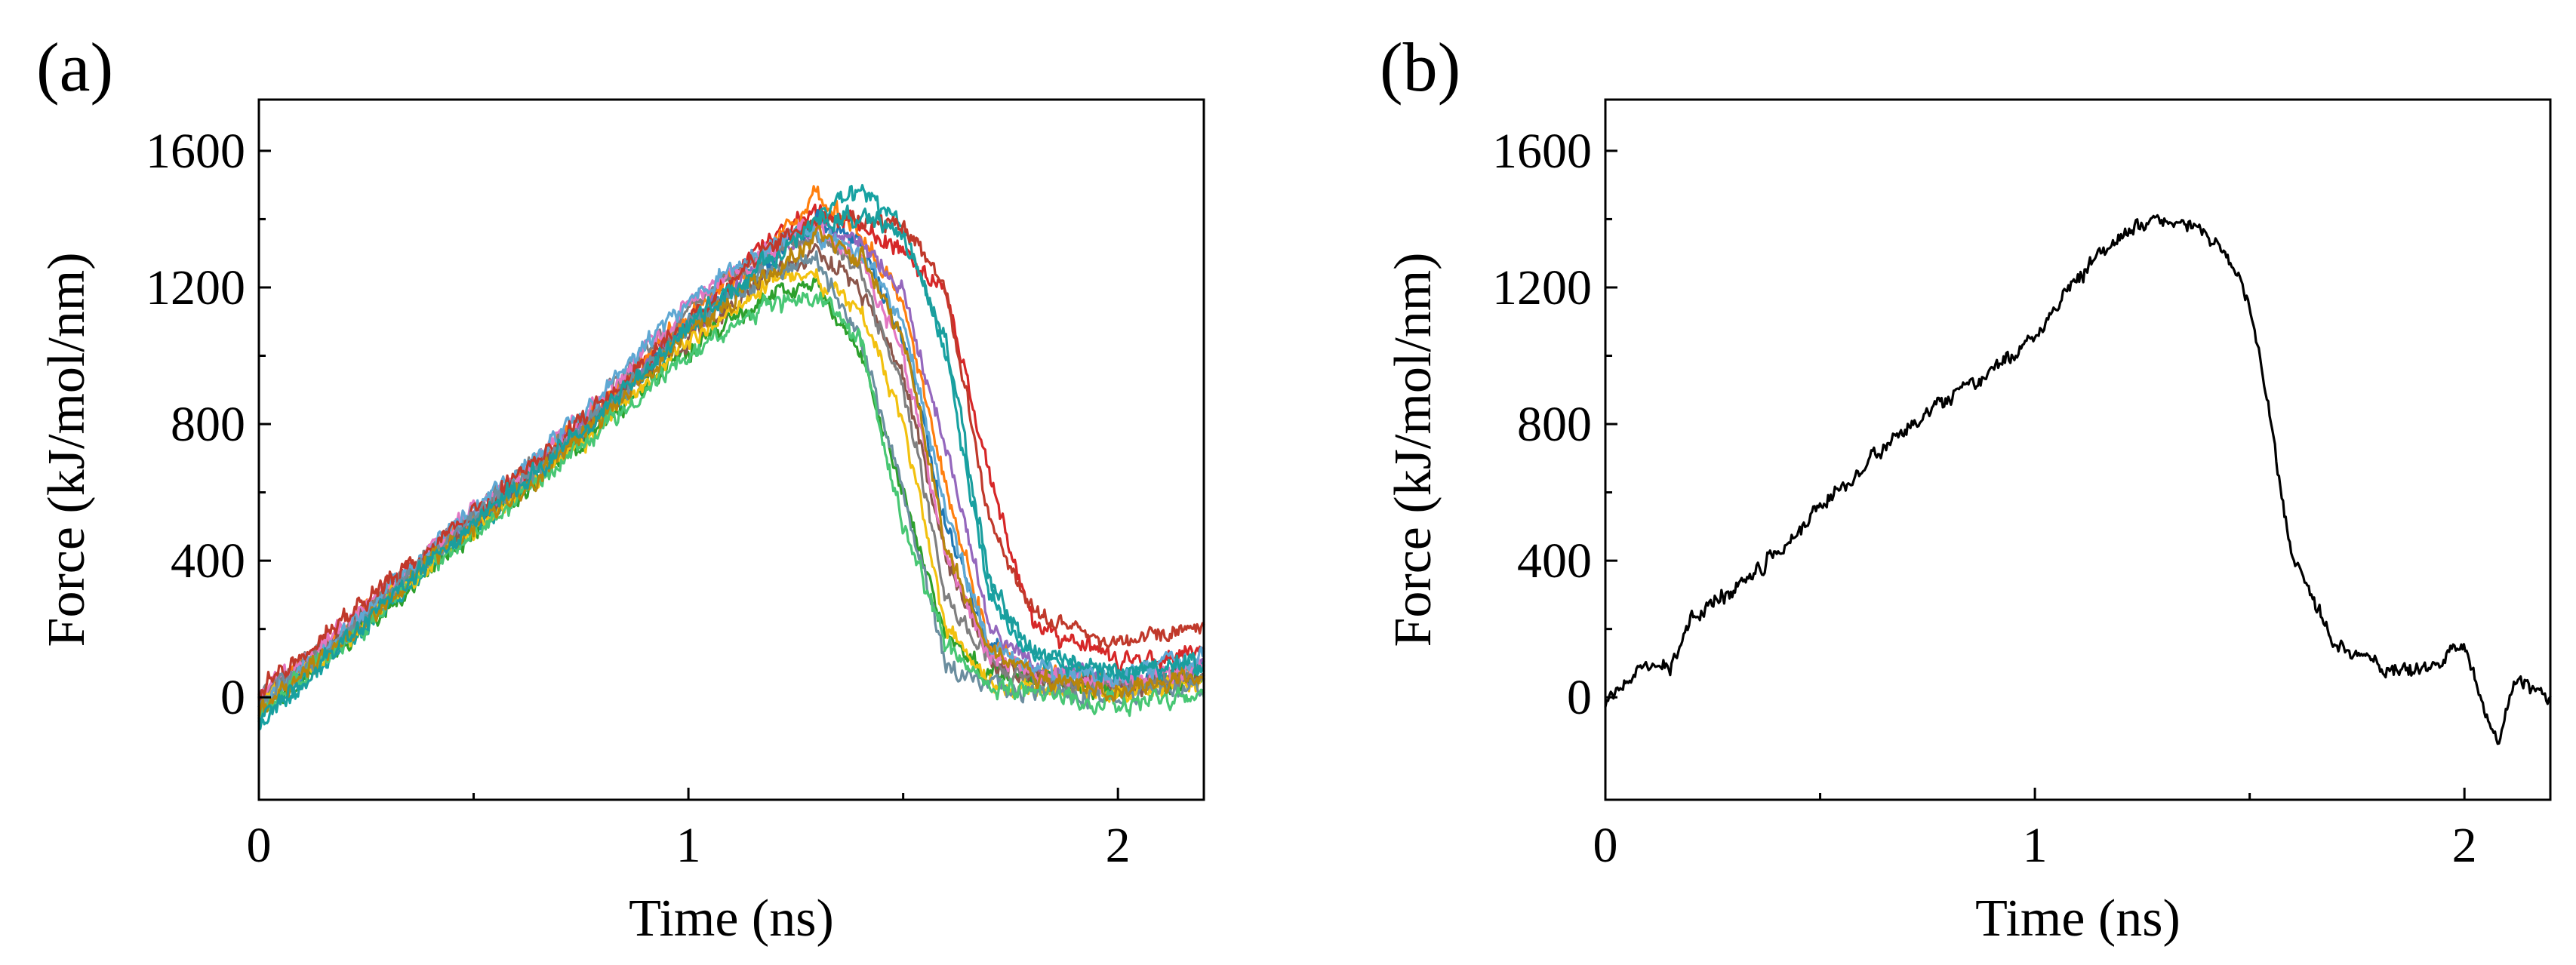  I want to click on panel-label: (a), so click(74, 67).